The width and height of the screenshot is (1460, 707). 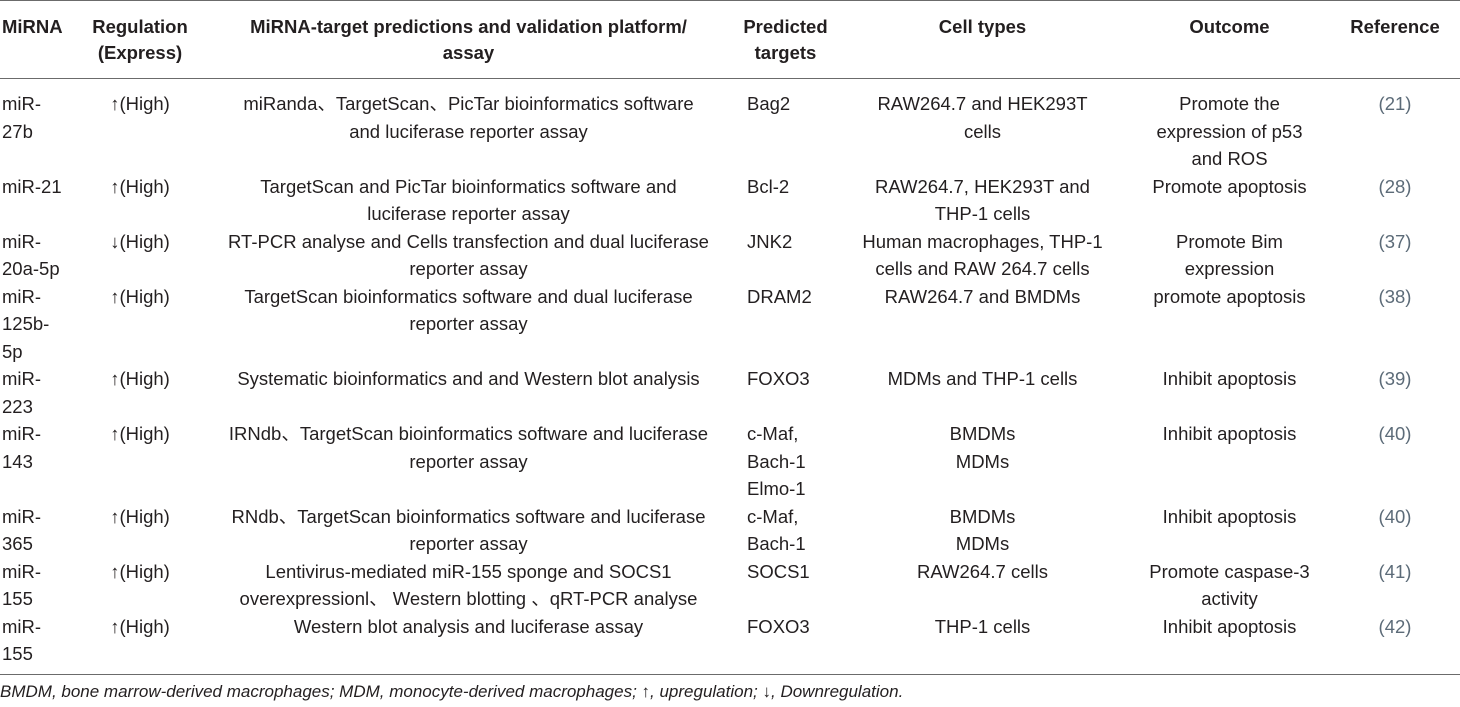 I want to click on header-line: Predicted, so click(x=785, y=26).